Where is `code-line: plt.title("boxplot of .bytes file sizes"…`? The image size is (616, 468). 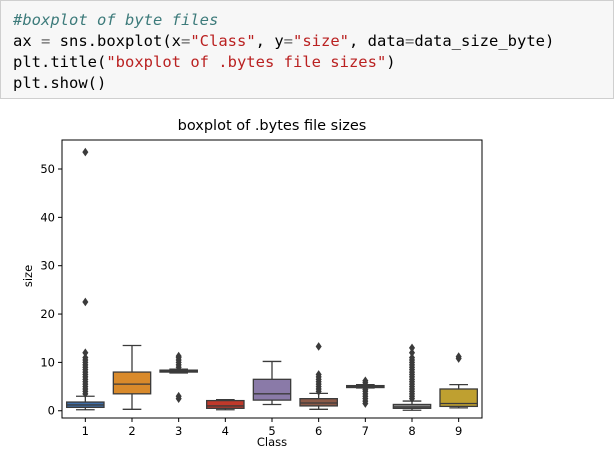 code-line: plt.title("boxplot of .bytes file sizes"… is located at coordinates (313, 62).